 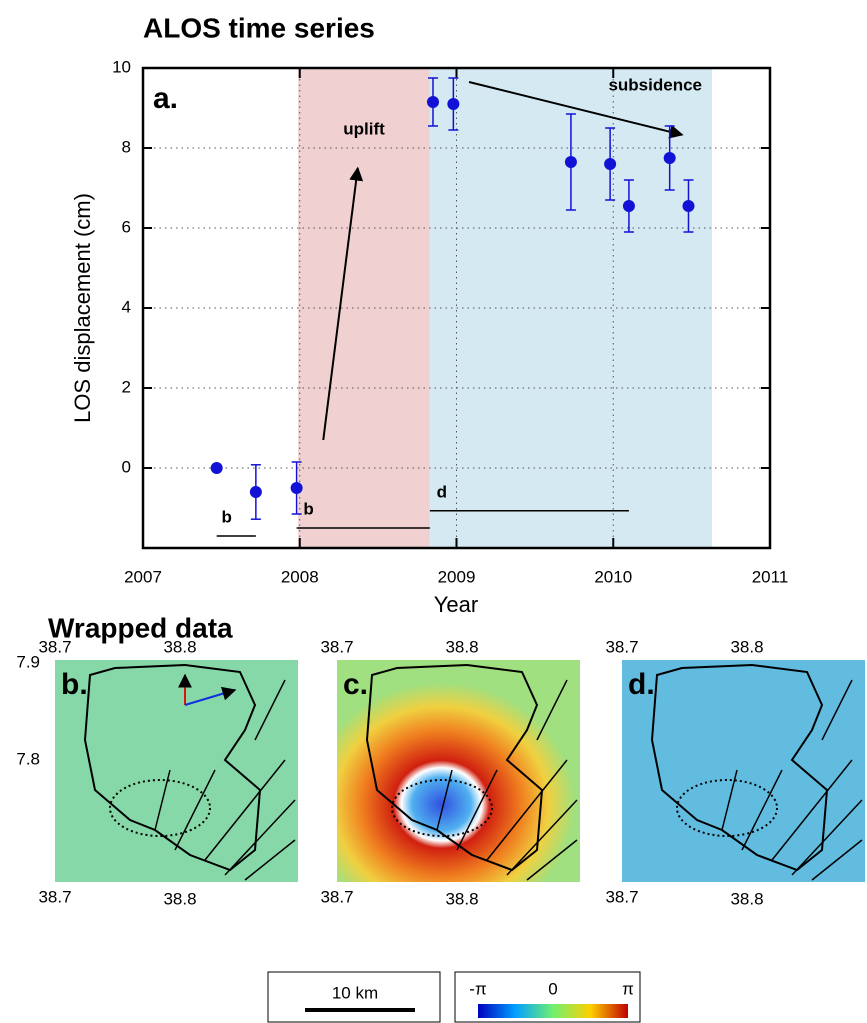 I want to click on baseline-label: d, so click(x=442, y=491).